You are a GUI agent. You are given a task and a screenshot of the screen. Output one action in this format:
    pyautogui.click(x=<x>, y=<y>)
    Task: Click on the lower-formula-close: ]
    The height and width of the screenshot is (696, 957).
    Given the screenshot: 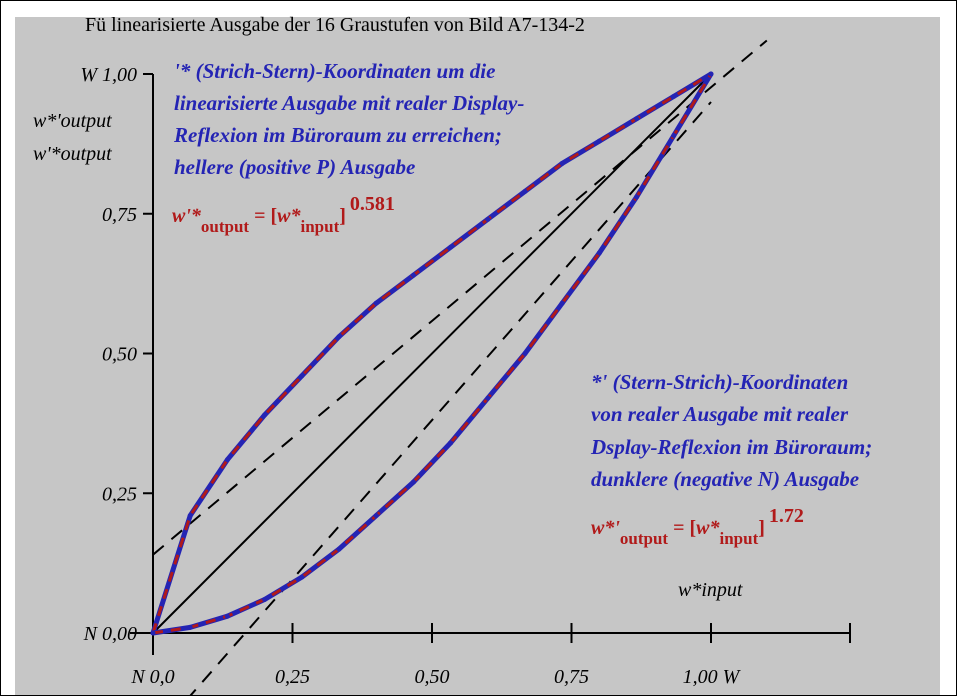 What is the action you would take?
    pyautogui.click(x=761, y=528)
    